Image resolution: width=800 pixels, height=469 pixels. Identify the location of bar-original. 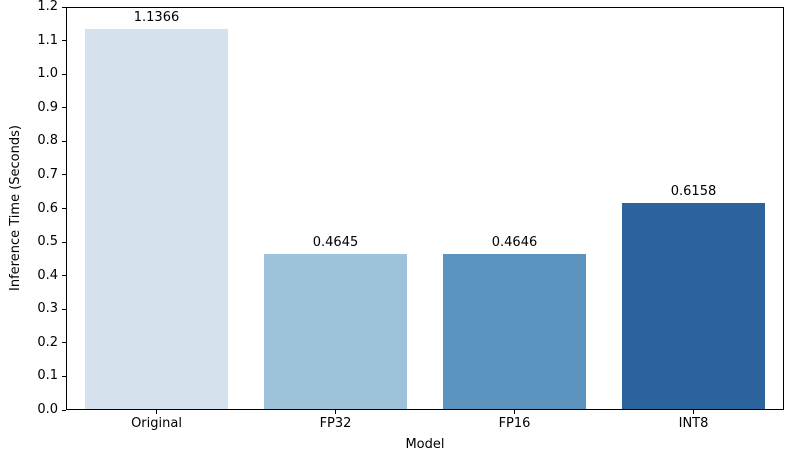
(156, 219).